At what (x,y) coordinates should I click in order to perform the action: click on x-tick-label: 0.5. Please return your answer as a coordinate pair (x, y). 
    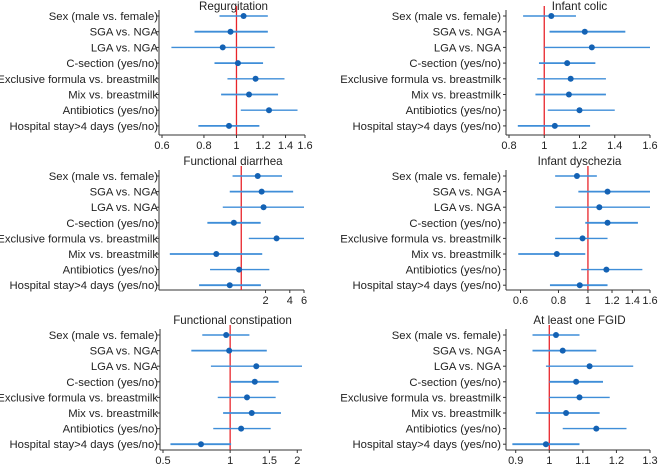
    Looking at the image, I should click on (162, 460).